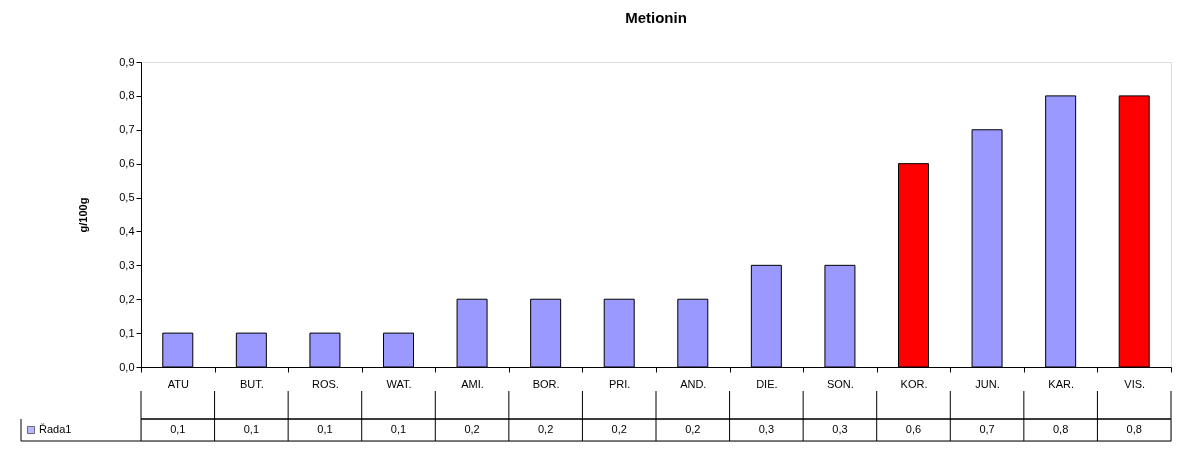 This screenshot has width=1200, height=470. What do you see at coordinates (127, 332) in the screenshot?
I see `y-tick-label: 0,1` at bounding box center [127, 332].